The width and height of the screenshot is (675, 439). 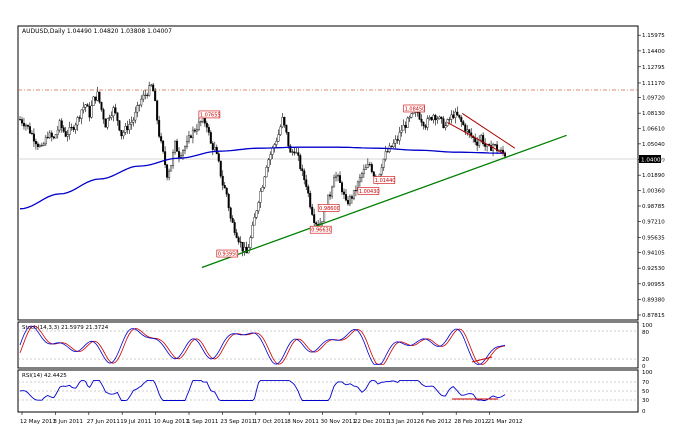 I want to click on moving-average-line, so click(x=262, y=178).